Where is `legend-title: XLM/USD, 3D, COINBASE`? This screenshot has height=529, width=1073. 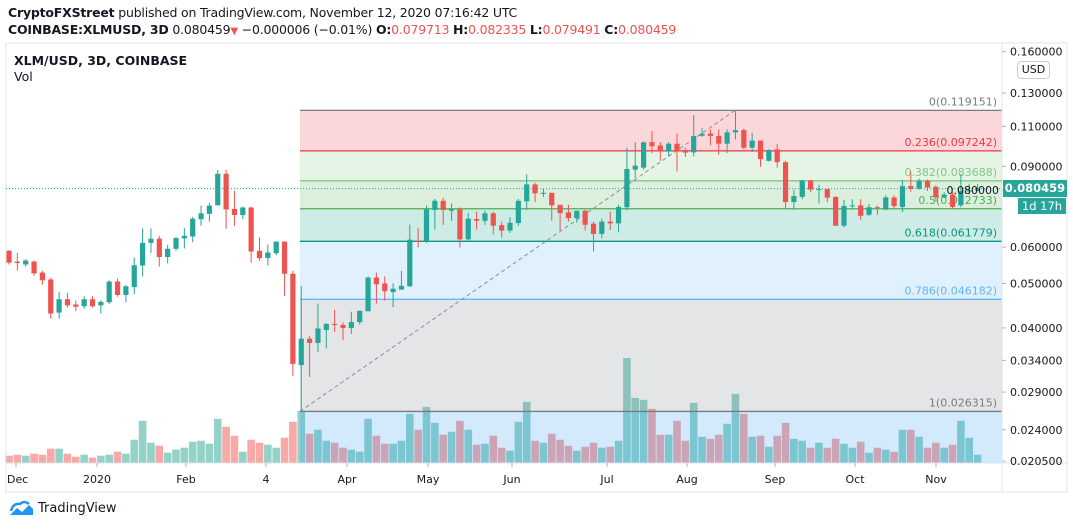
legend-title: XLM/USD, 3D, COINBASE is located at coordinates (101, 60).